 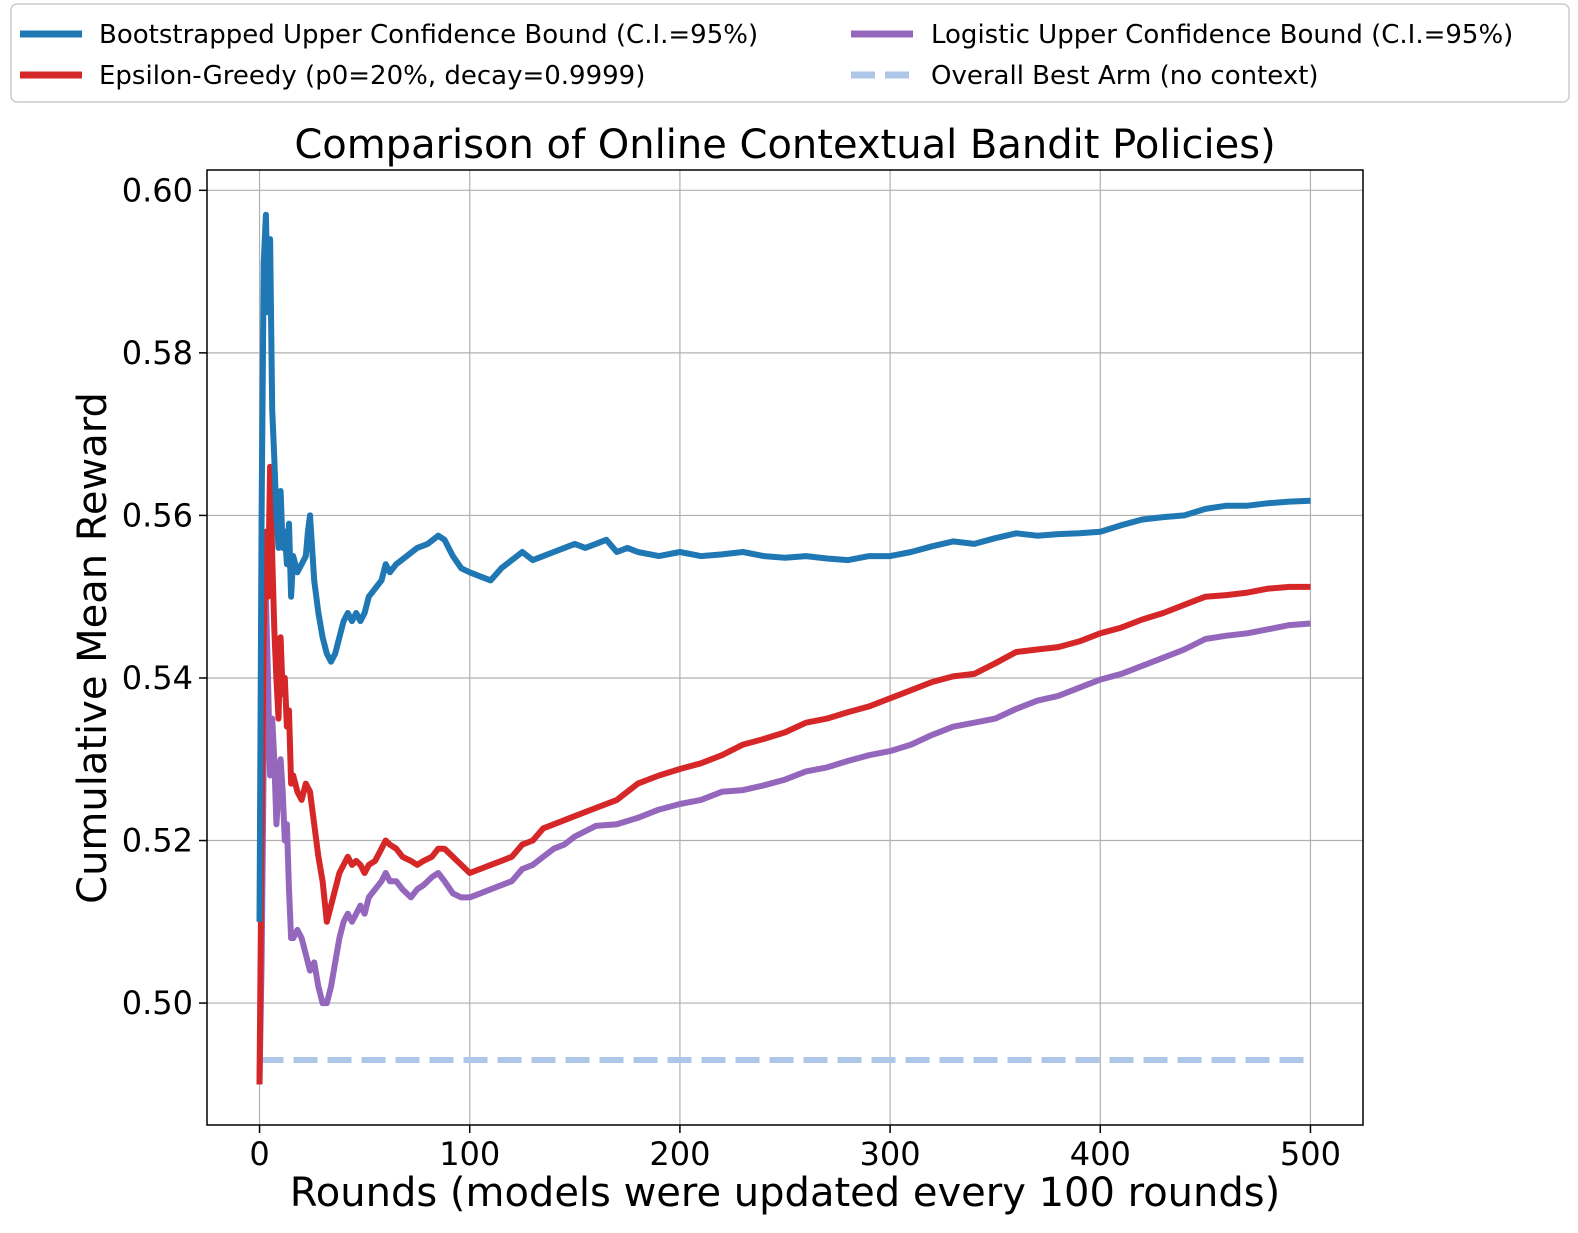 What do you see at coordinates (890, 1154) in the screenshot?
I see `x-tick-label: 300` at bounding box center [890, 1154].